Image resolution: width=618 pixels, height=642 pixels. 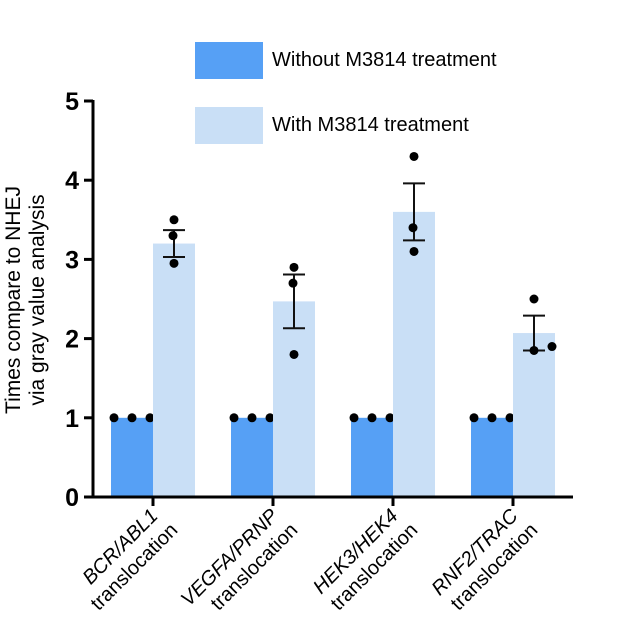 What do you see at coordinates (72, 260) in the screenshot?
I see `y-tick-label: 3` at bounding box center [72, 260].